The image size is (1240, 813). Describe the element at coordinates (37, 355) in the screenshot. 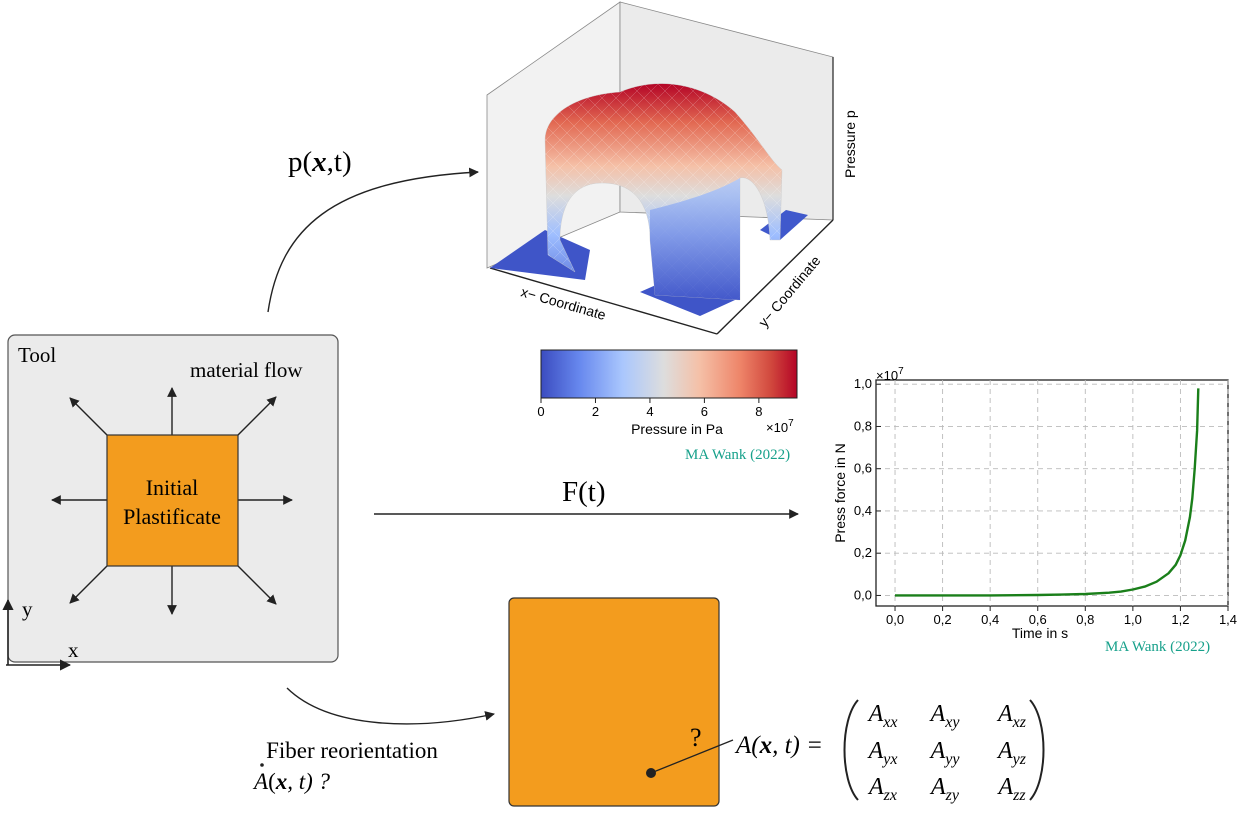

I see `tool-title: Tool` at that location.